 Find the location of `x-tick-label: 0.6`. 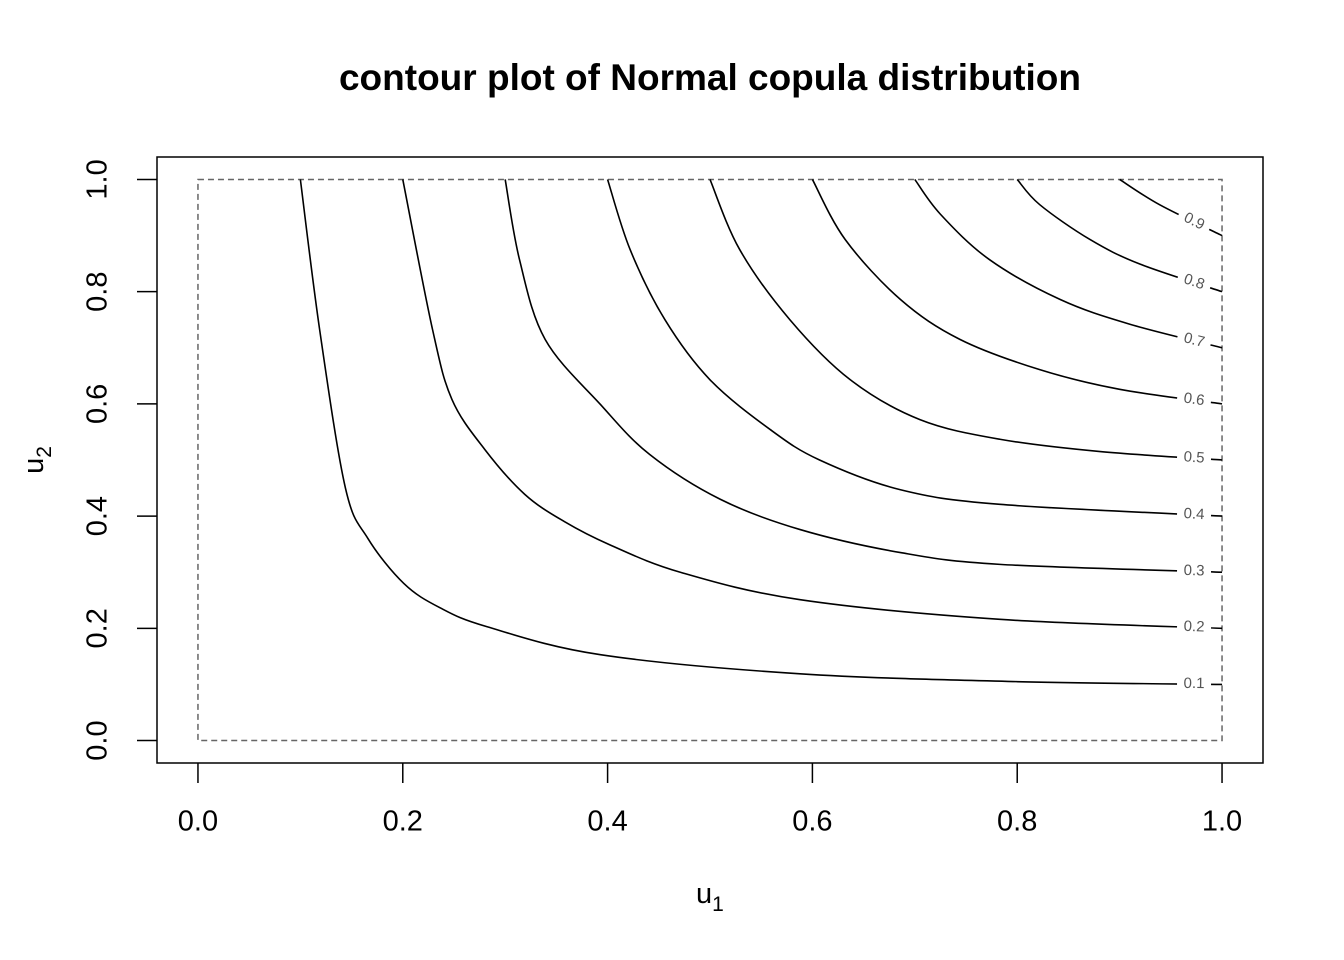

x-tick-label: 0.6 is located at coordinates (812, 822).